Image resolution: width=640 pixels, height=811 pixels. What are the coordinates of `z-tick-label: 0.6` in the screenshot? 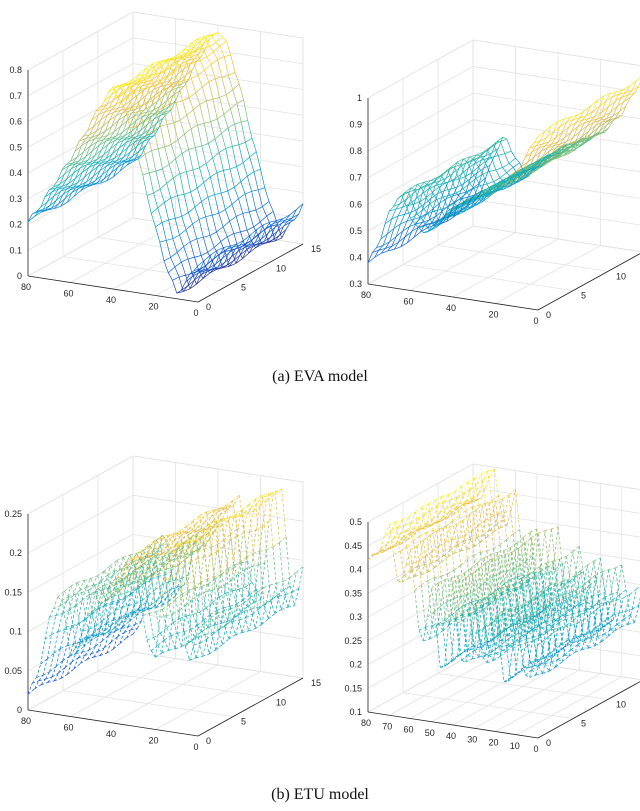 It's located at (355, 204).